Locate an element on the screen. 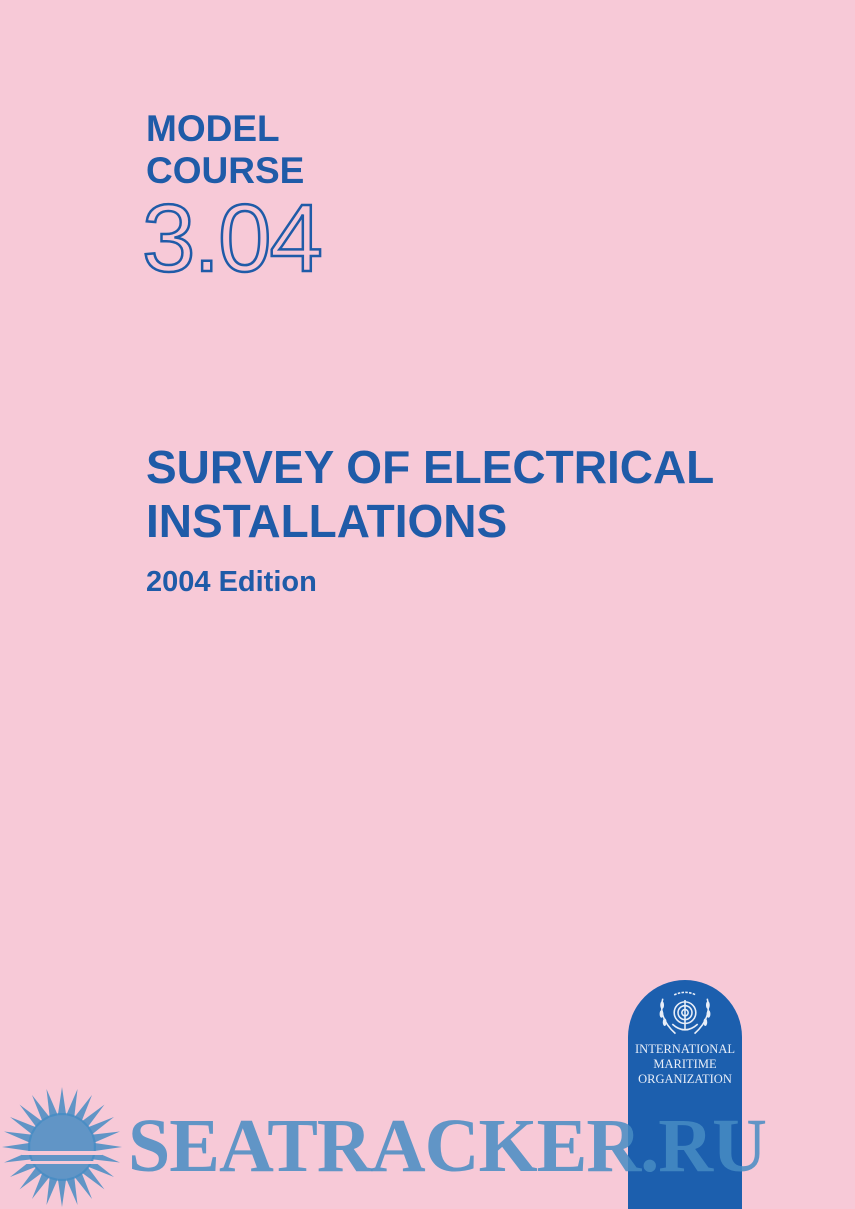 Image resolution: width=855 pixels, height=1209 pixels. publisher-name: INTERNATIONAL MARITIME ORGANIZATION is located at coordinates (685, 1064).